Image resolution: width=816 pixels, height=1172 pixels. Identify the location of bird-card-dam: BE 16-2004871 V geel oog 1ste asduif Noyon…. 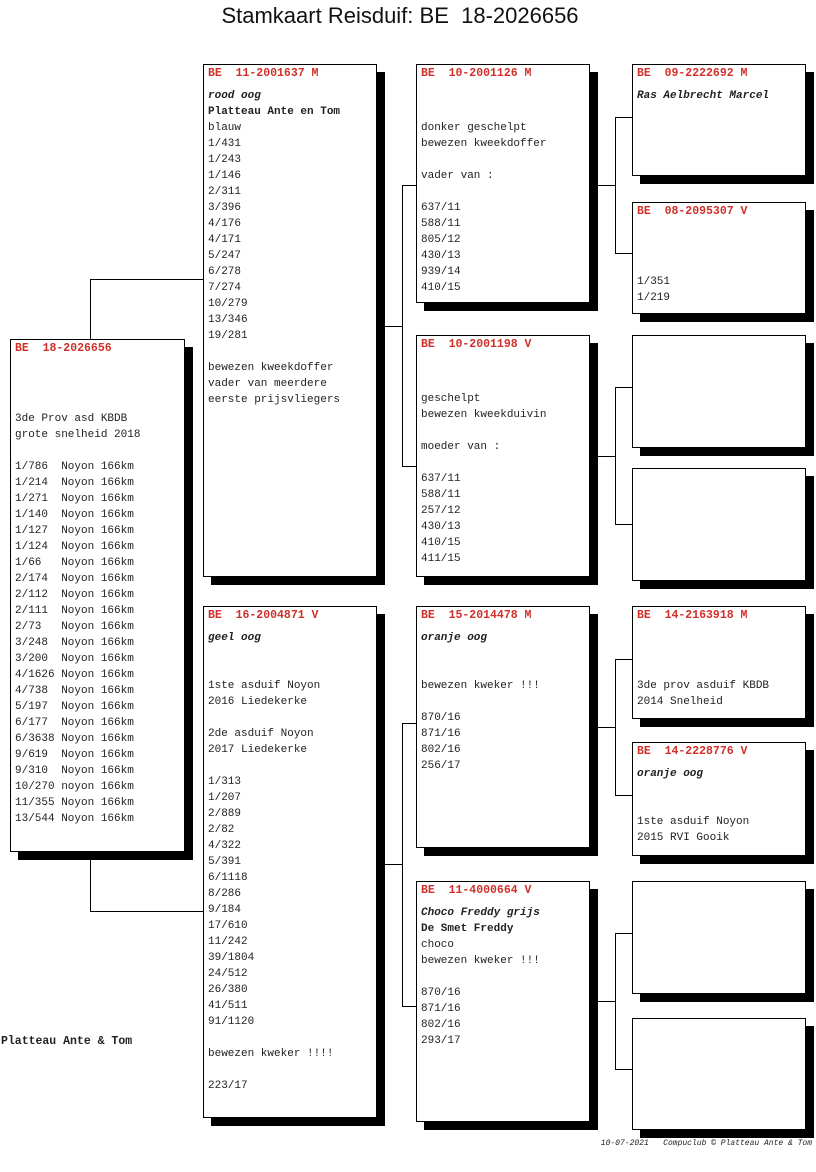
(290, 862).